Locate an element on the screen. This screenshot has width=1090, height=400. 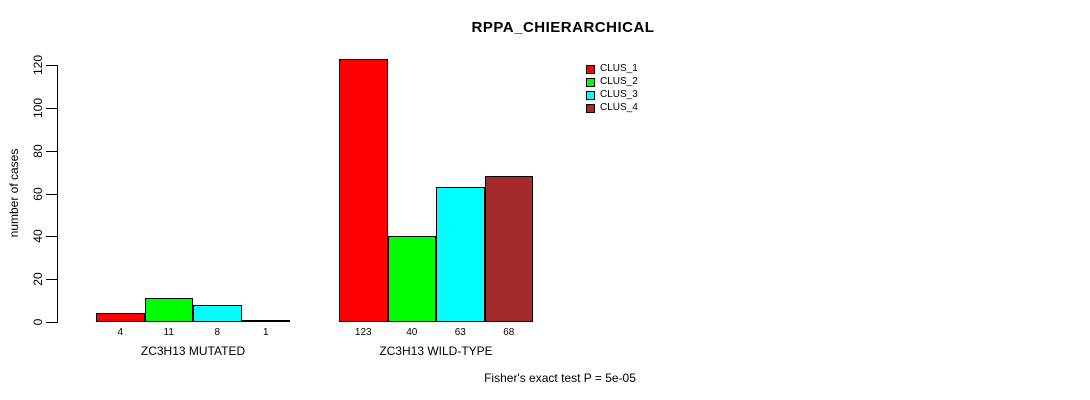
y-tick-label: 60 is located at coordinates (38, 193).